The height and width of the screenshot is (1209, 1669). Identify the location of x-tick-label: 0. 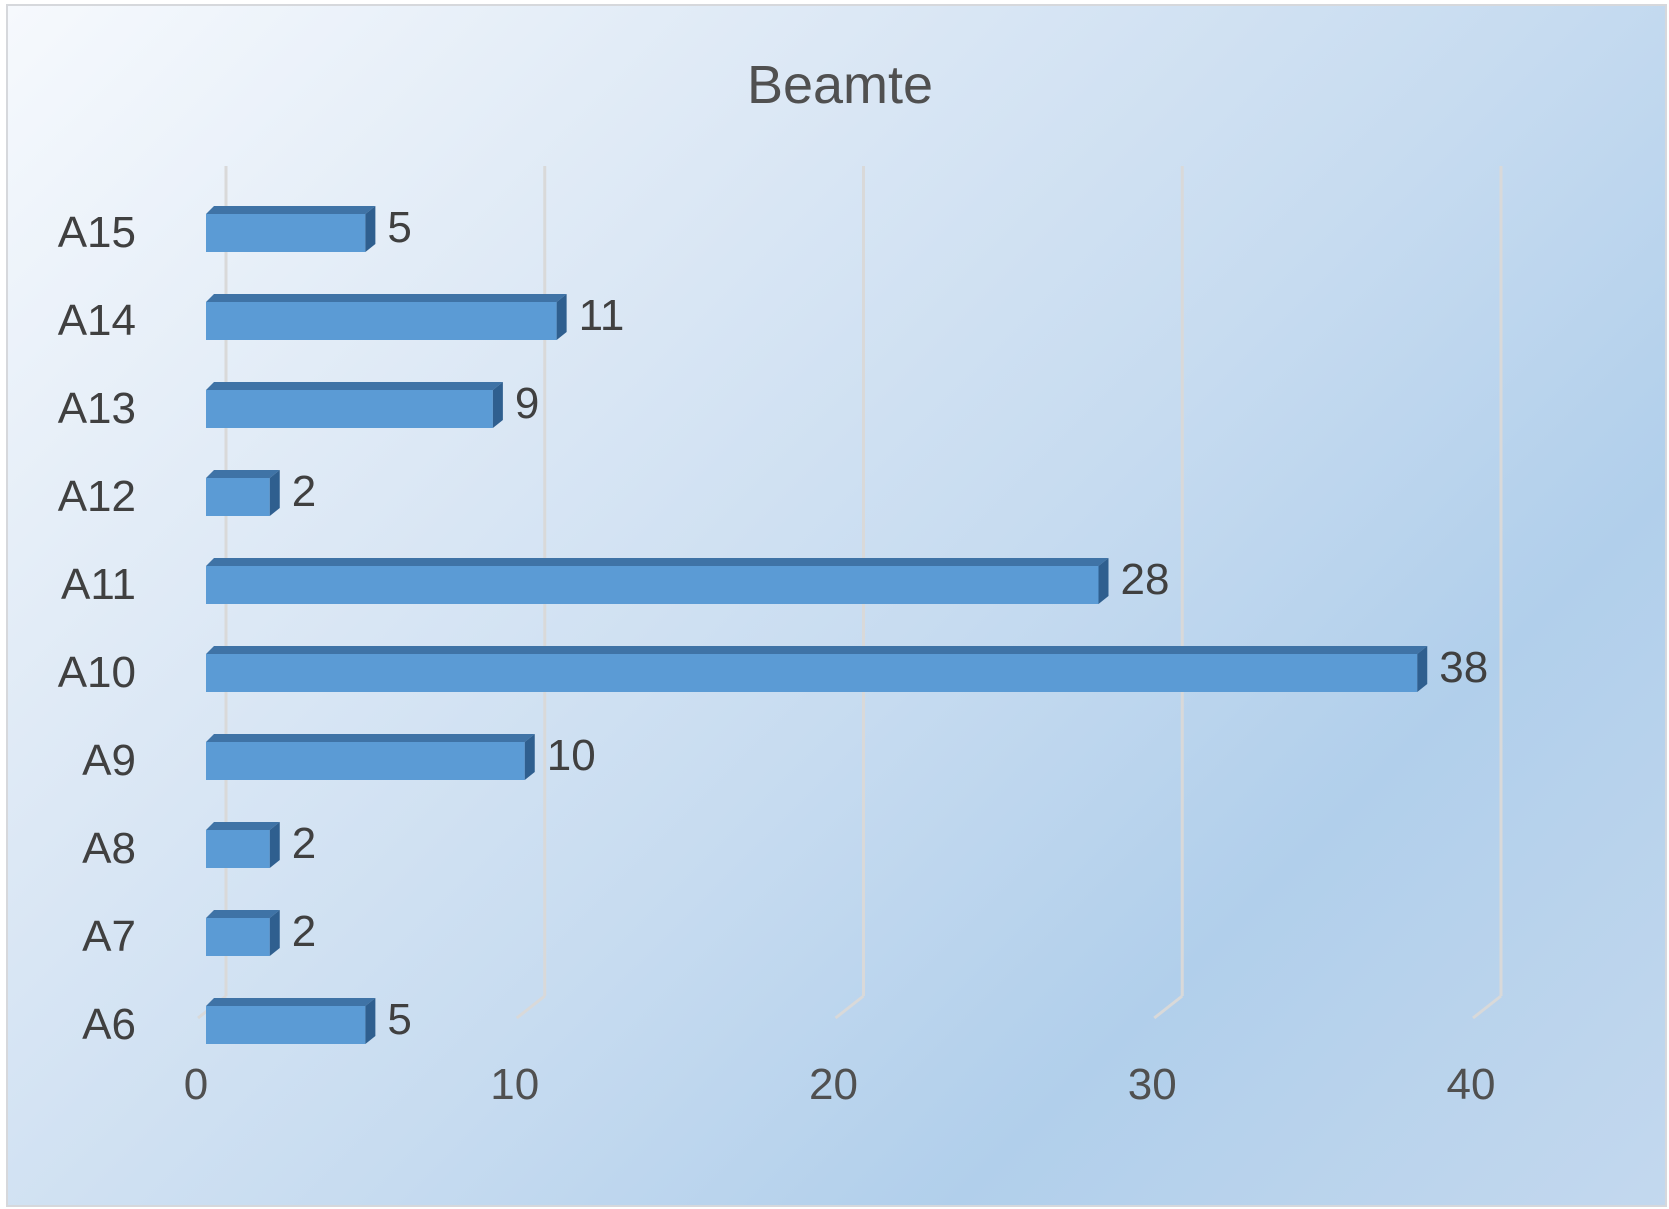
(196, 1084).